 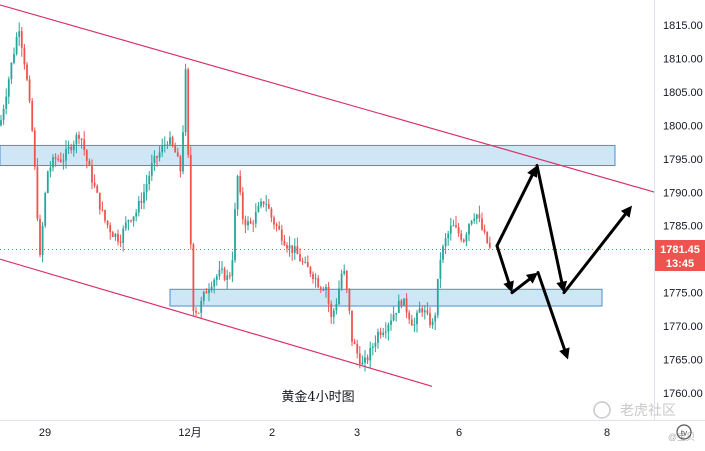 I want to click on projection-arrows, so click(x=563, y=262).